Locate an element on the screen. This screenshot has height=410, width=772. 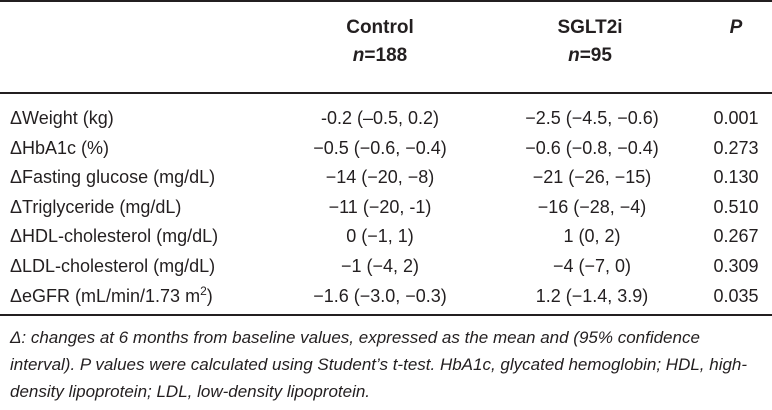
row-label-superscript: 2 is located at coordinates (203, 290).